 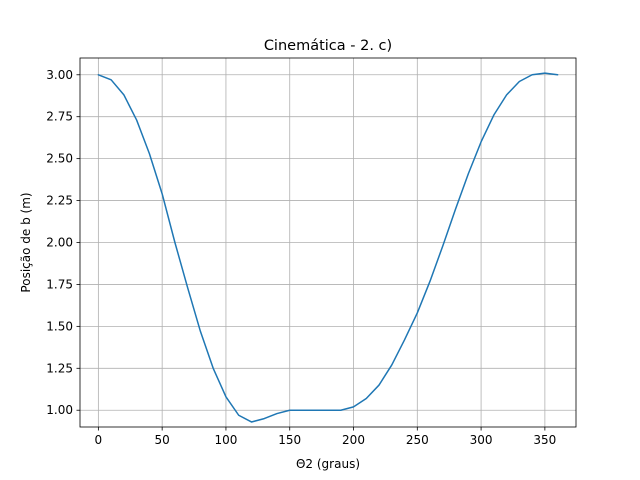 I want to click on y-tick-label: 3.00, so click(x=59, y=75).